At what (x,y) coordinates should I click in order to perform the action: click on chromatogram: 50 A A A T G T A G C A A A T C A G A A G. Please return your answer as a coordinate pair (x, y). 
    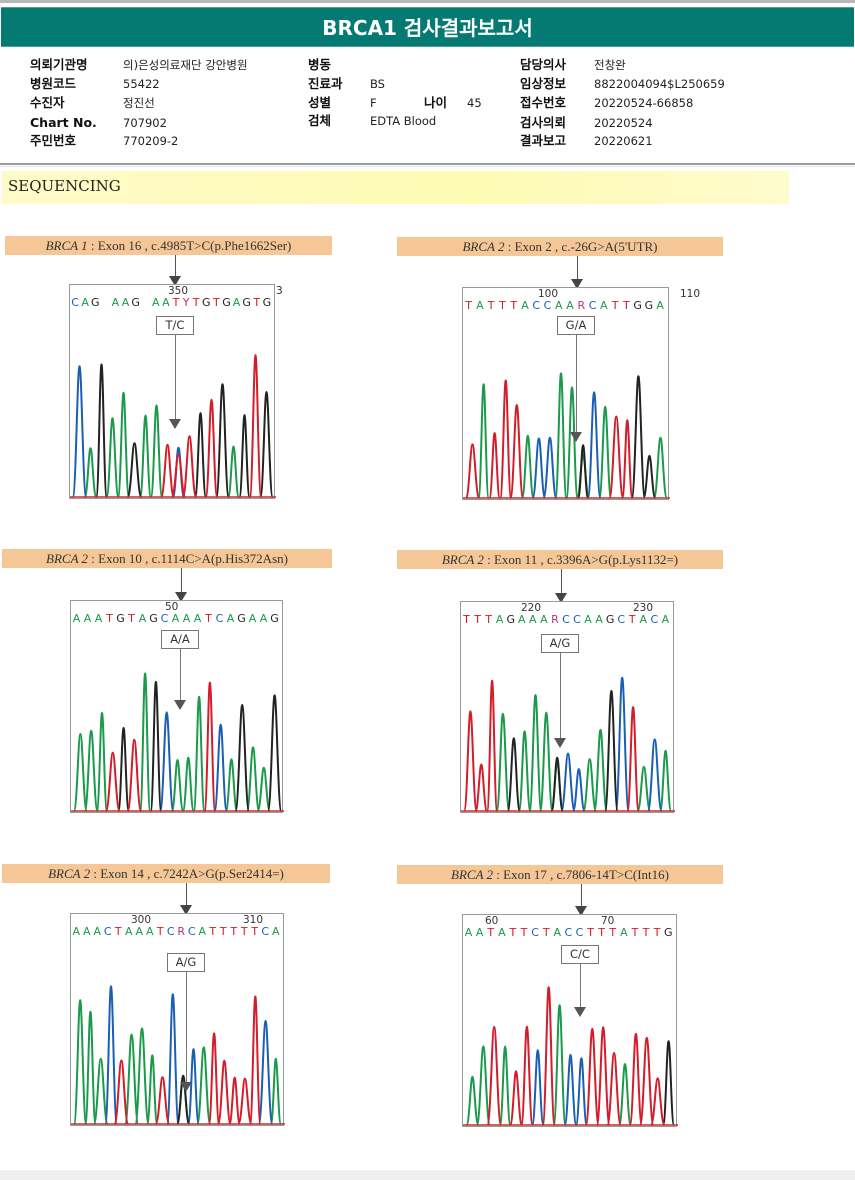
    Looking at the image, I should click on (177, 706).